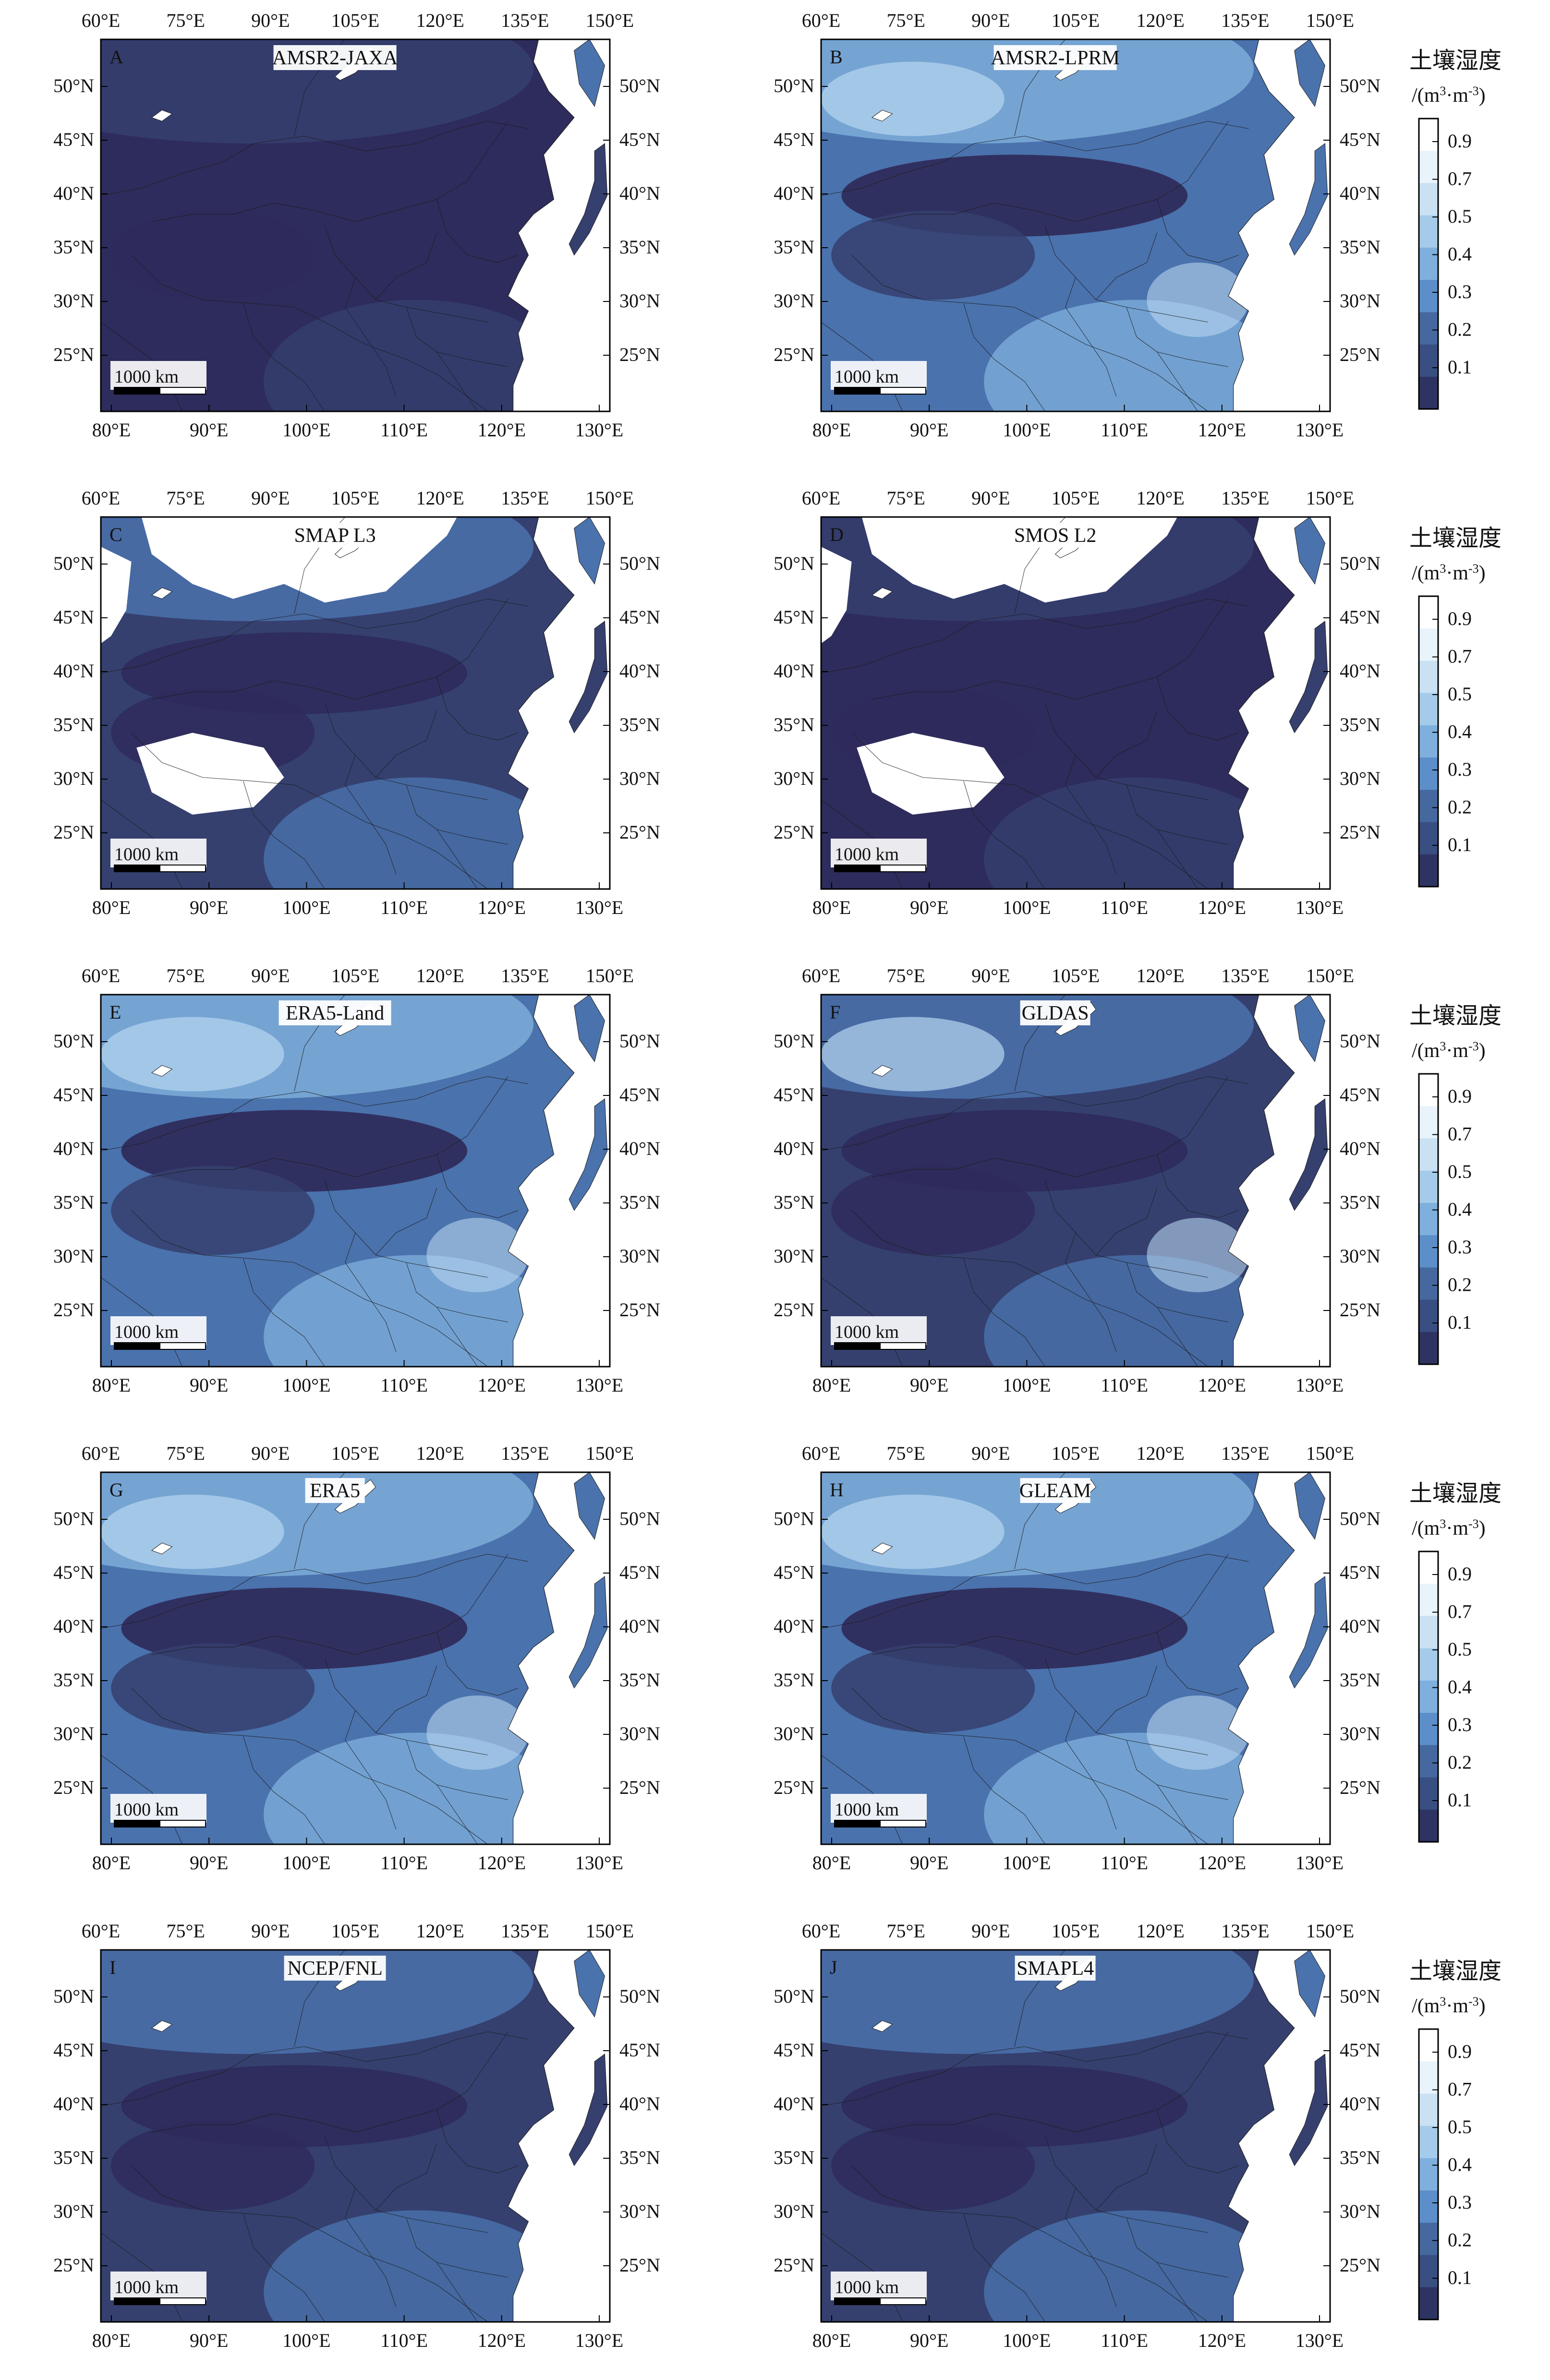 This screenshot has width=1550, height=2380. I want to click on colorbar-4: 土壤湿度 /(m3·m-3) 0.9 0.7 0.5 0.4 0.3 0.2 0.1, so click(1455, 1662).